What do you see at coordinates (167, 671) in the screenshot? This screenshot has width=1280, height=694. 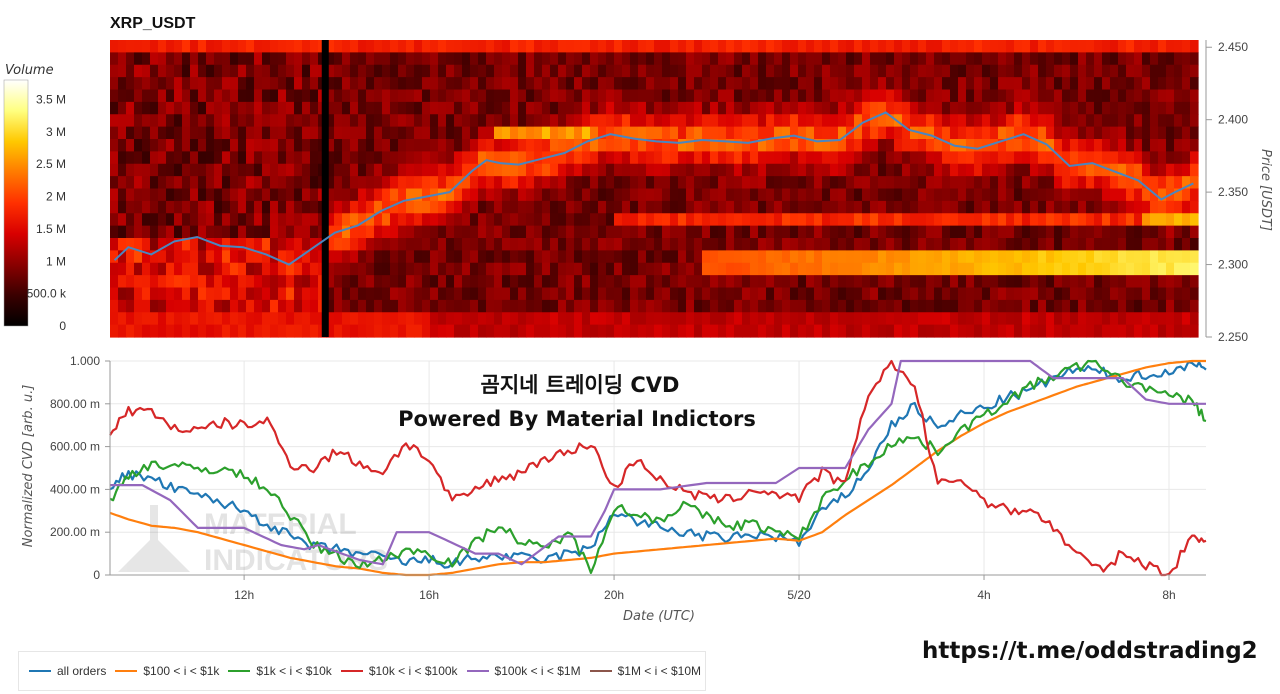 I see `legend-item: $100 < i < $1k` at bounding box center [167, 671].